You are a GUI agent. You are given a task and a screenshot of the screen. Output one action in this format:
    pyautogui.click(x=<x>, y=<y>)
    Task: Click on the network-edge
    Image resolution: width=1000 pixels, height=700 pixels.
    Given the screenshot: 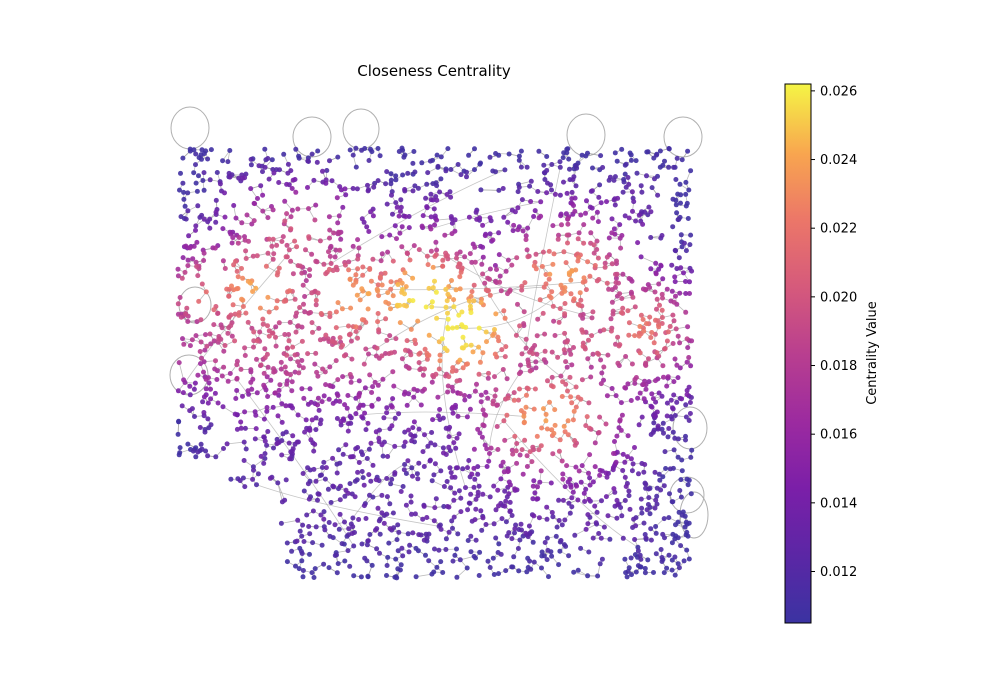 What is the action you would take?
    pyautogui.click(x=460, y=317)
    